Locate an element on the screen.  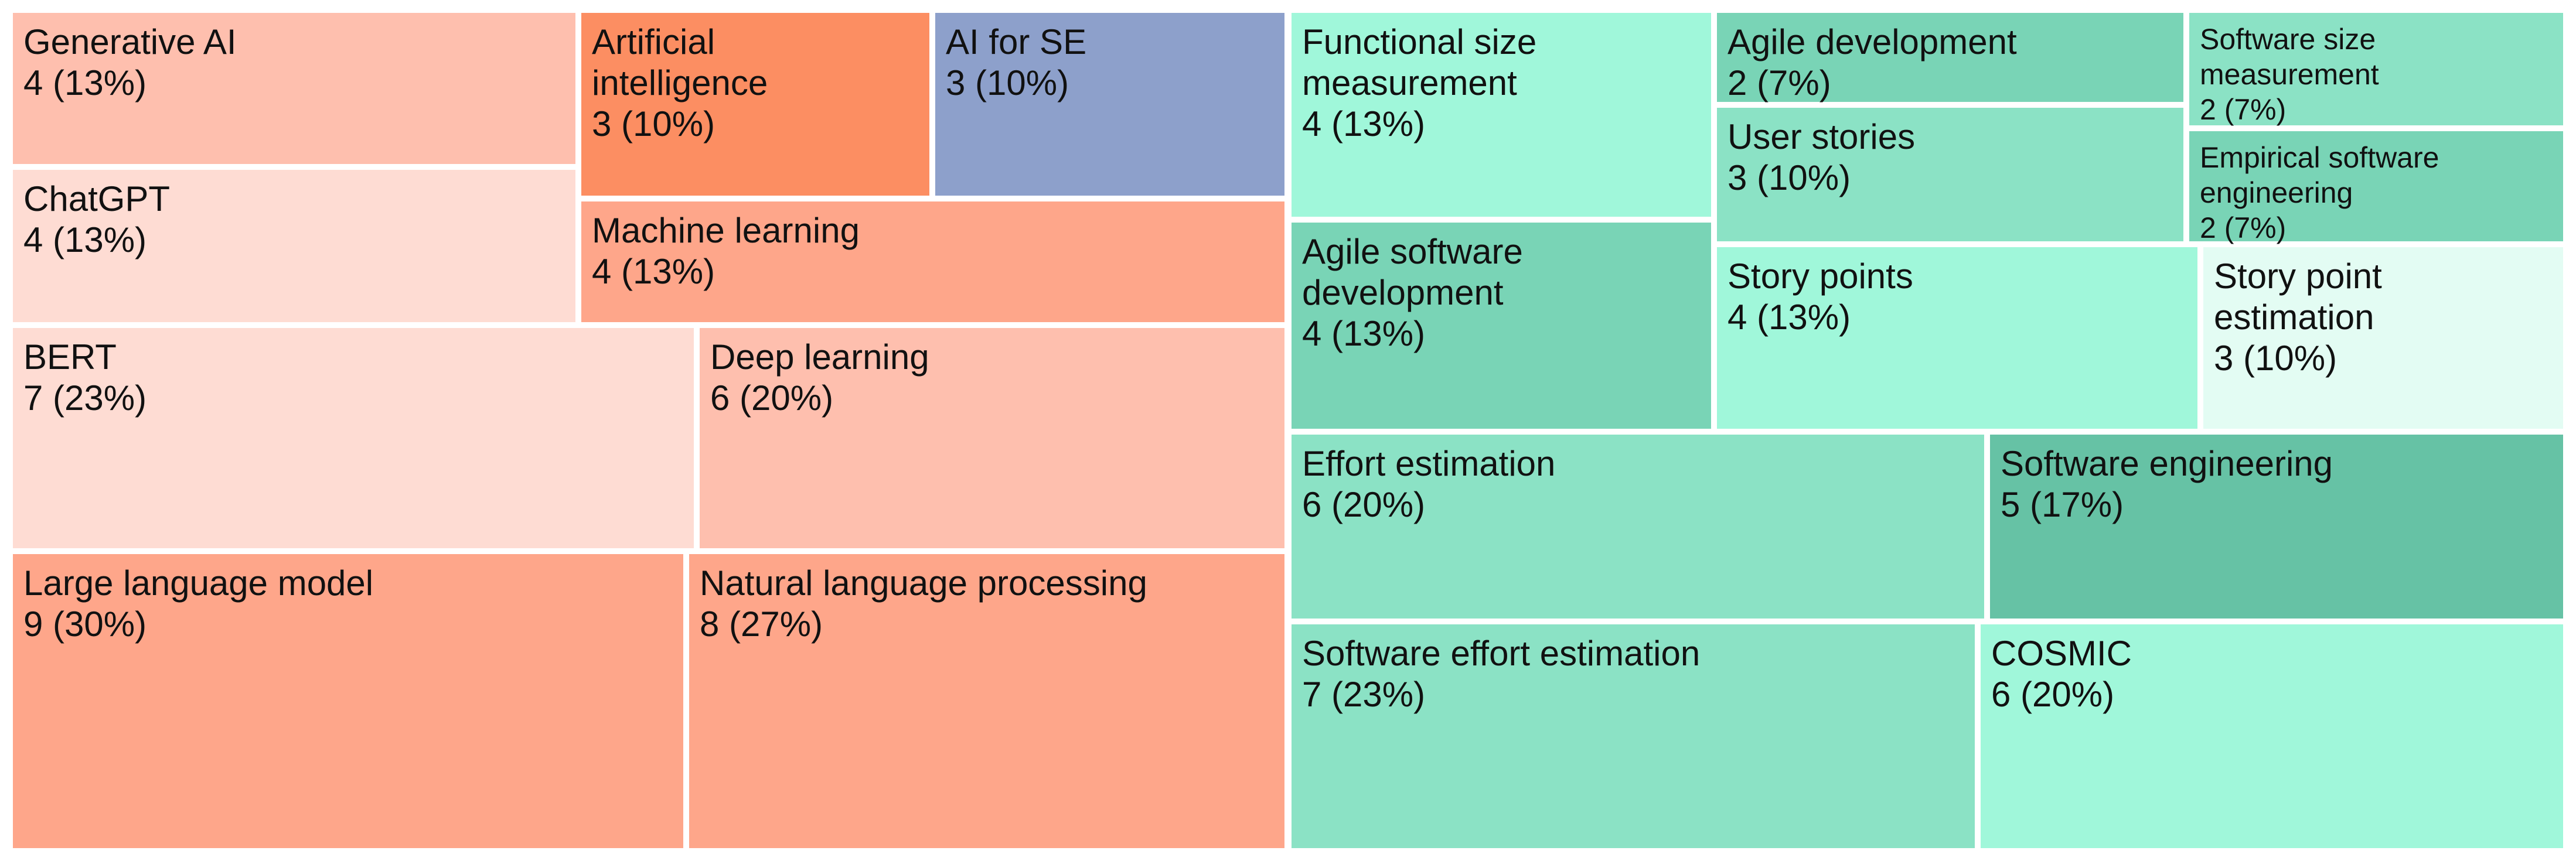
tile-generative-ai: Generative AI4 (13%) is located at coordinates (294, 88).